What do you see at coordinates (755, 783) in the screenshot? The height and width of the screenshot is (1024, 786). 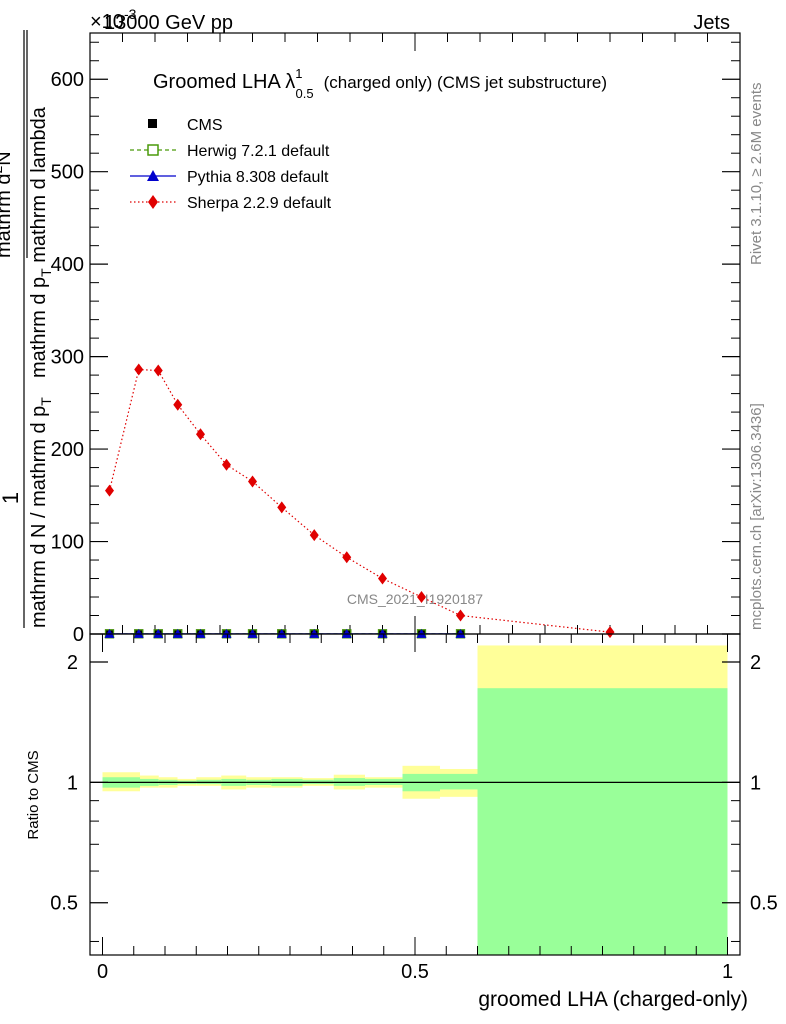 I see `ratio-ytick-label-right: 1` at bounding box center [755, 783].